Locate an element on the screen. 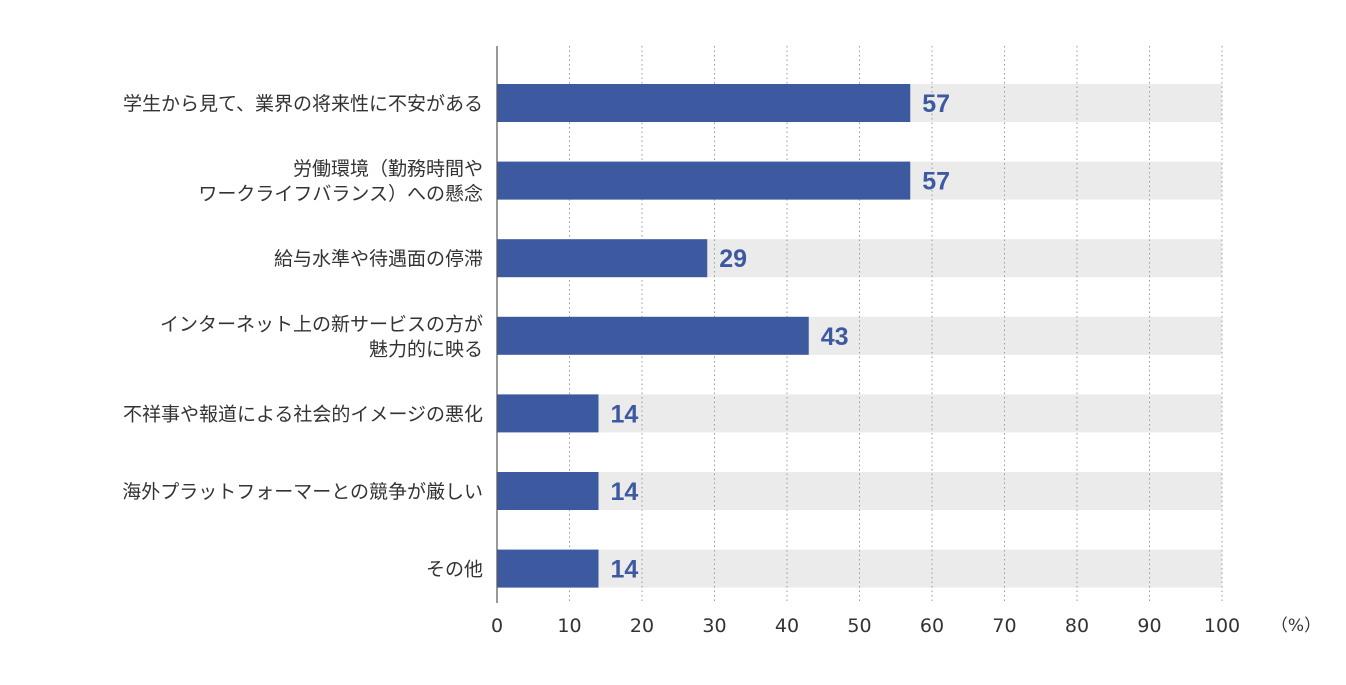 Image resolution: width=1346 pixels, height=685 pixels. x-tick-label: 10 is located at coordinates (569, 626).